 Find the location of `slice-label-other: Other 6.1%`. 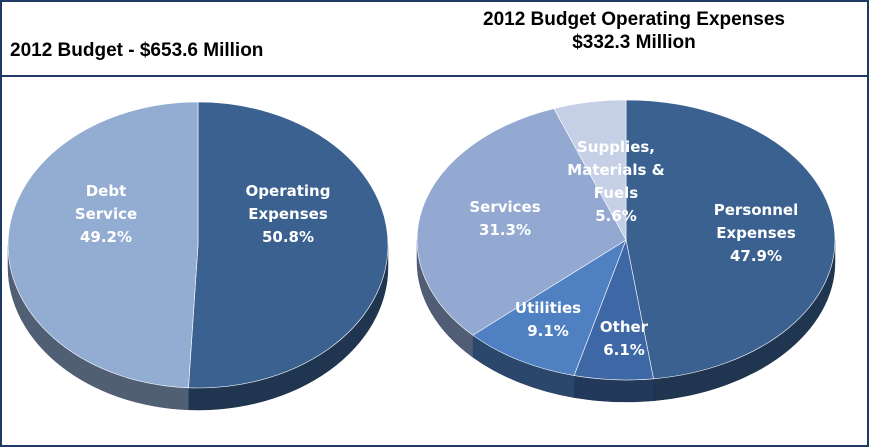

slice-label-other: Other 6.1% is located at coordinates (624, 338).